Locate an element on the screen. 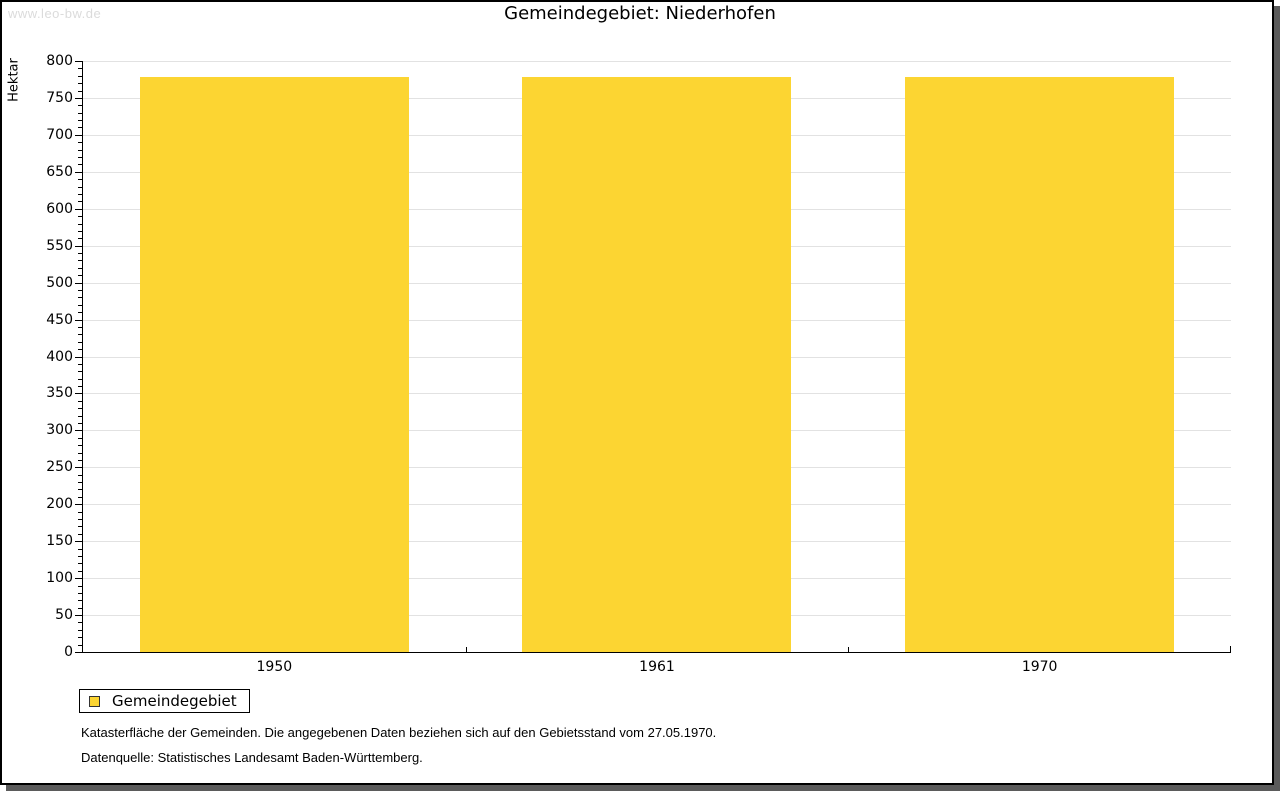 The image size is (1280, 791). y-tick-label: 800 is located at coordinates (59, 61).